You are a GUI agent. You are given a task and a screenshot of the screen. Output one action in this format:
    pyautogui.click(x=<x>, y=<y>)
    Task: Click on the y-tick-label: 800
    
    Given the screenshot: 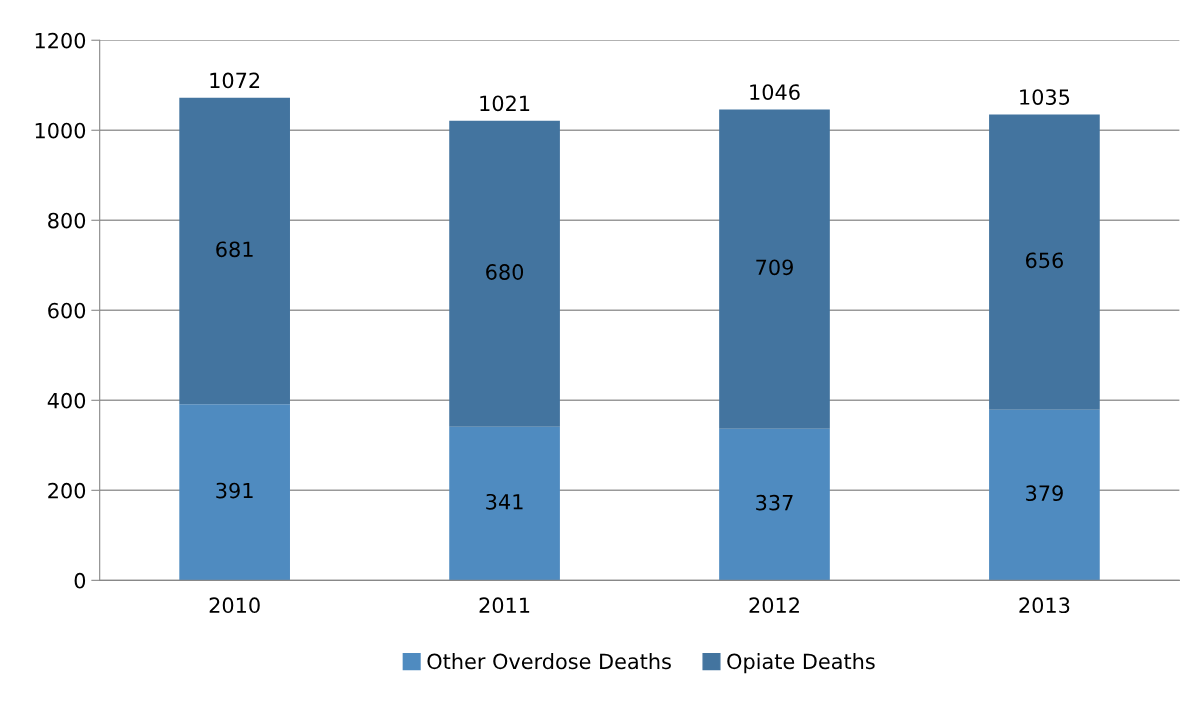 What is the action you would take?
    pyautogui.click(x=67, y=220)
    